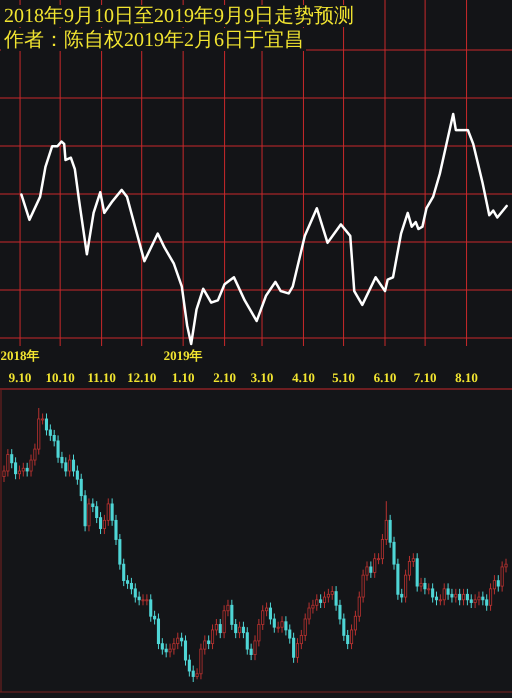 The image size is (512, 698). What do you see at coordinates (179, 16) in the screenshot?
I see `title: 2018年9月10日至2019年9月9日走势预测` at bounding box center [179, 16].